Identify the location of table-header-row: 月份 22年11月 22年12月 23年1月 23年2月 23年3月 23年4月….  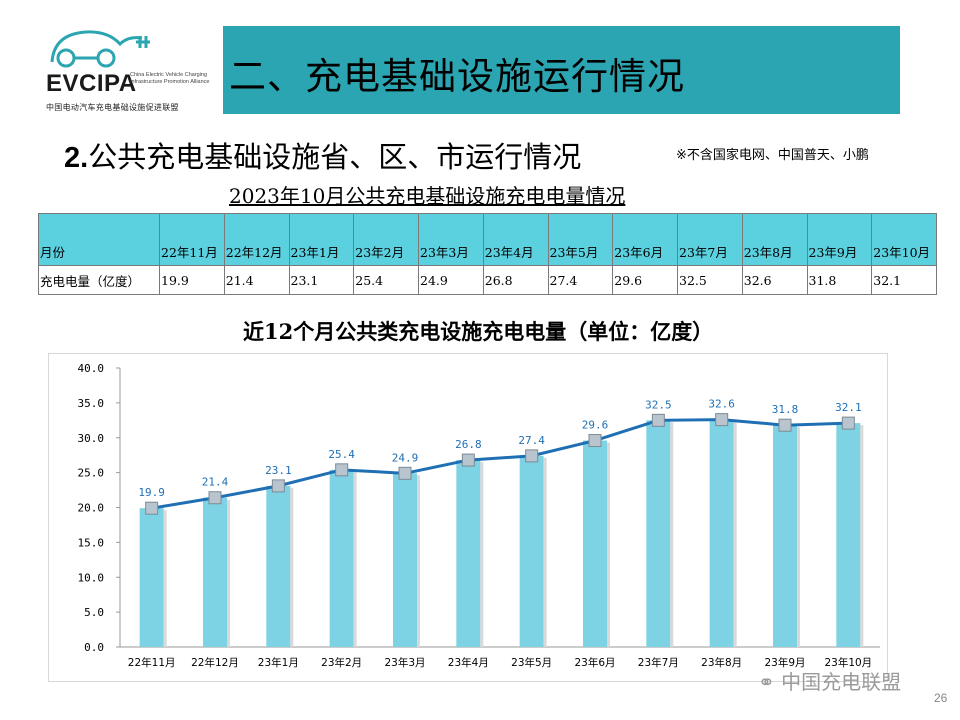
(487, 239).